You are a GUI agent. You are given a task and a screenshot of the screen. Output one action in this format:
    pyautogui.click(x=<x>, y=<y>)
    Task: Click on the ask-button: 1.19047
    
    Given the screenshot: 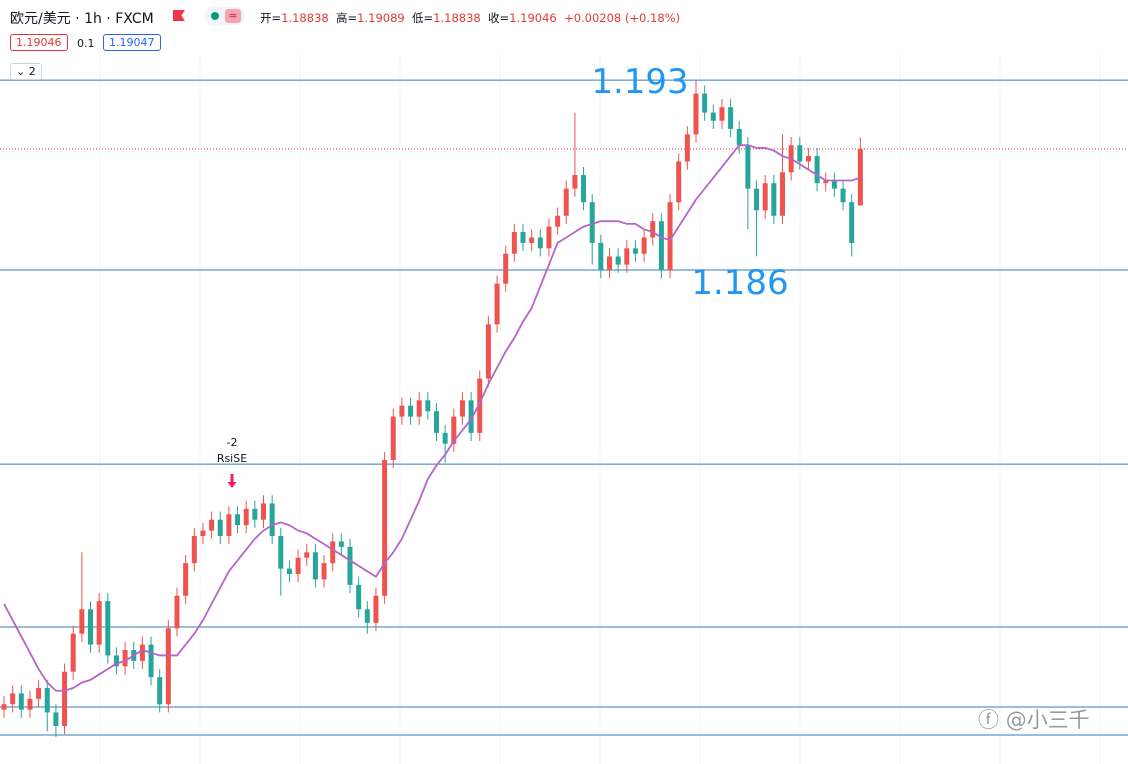 What is the action you would take?
    pyautogui.click(x=132, y=42)
    